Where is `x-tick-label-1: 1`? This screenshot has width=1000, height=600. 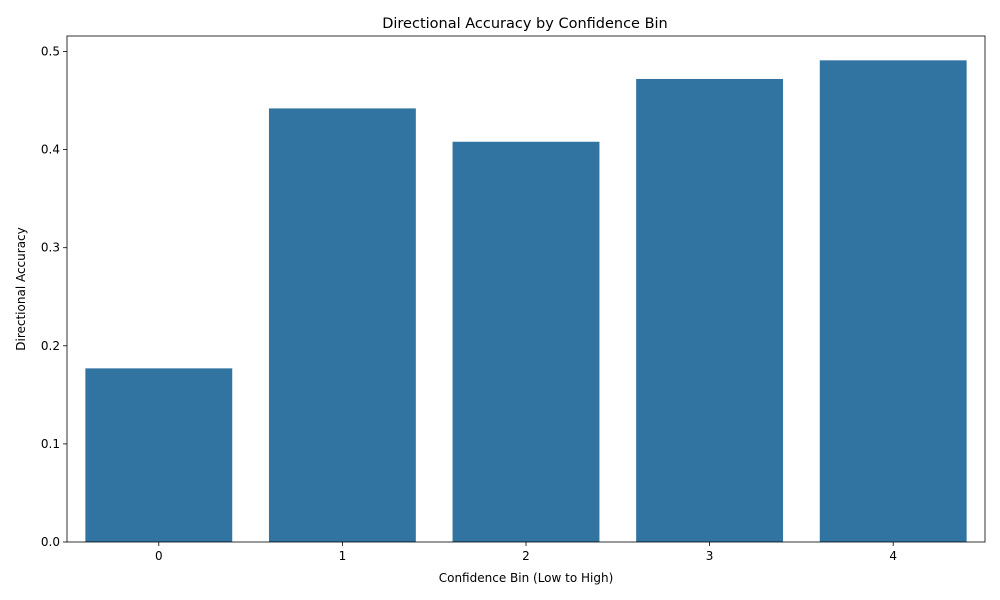
x-tick-label-1: 1 is located at coordinates (343, 556).